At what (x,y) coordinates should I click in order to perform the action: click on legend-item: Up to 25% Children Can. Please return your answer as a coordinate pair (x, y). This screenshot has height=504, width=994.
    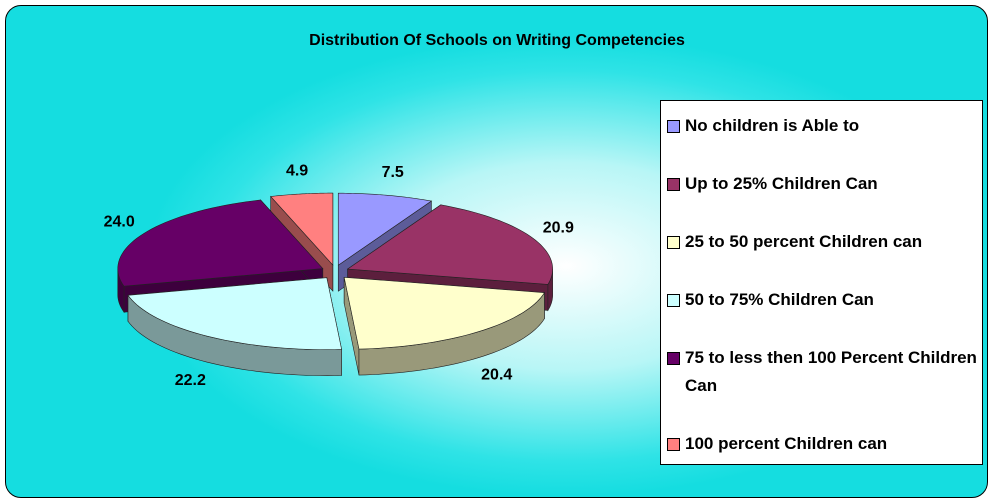
    Looking at the image, I should click on (824, 184).